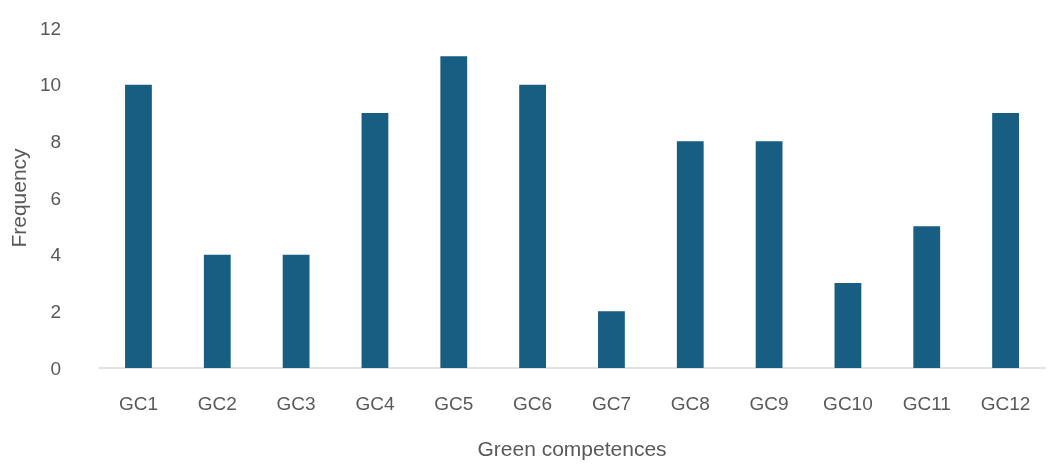 The image size is (1059, 464). Describe the element at coordinates (533, 403) in the screenshot. I see `x-tick-label: GC6` at that location.